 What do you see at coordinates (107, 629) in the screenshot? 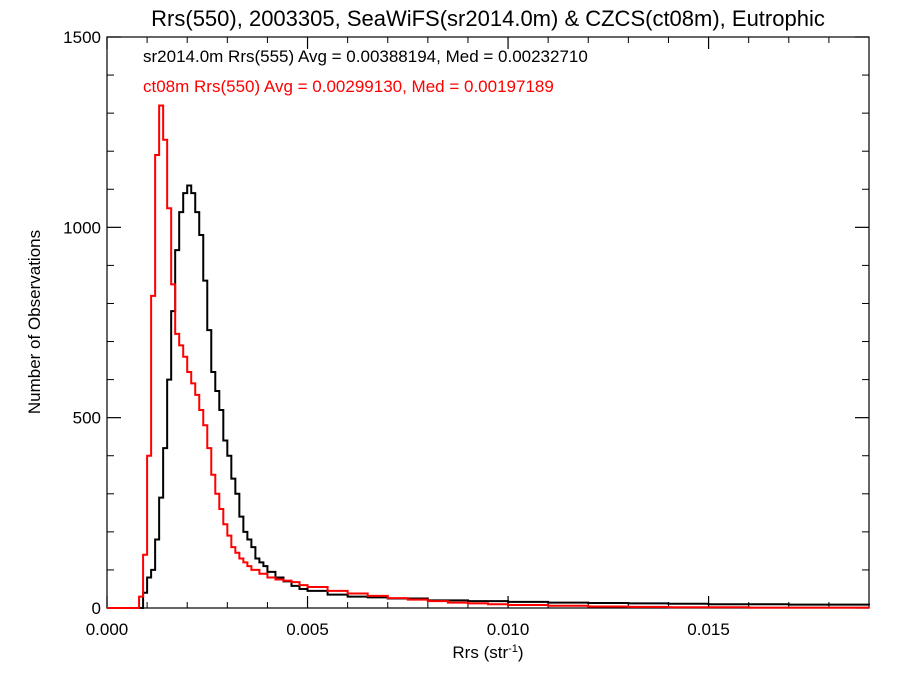
I see `x-tick-label: 0.000` at bounding box center [107, 629].